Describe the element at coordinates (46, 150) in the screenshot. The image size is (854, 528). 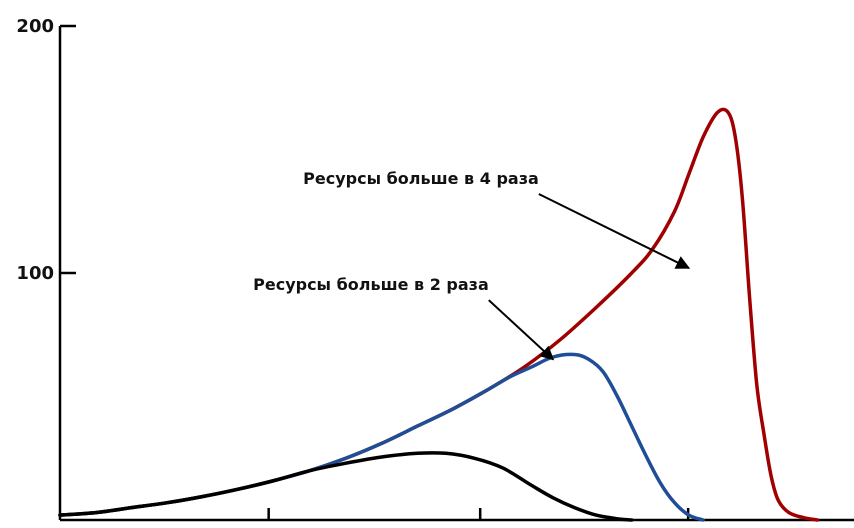
I see `y-ticks: 200 100` at that location.